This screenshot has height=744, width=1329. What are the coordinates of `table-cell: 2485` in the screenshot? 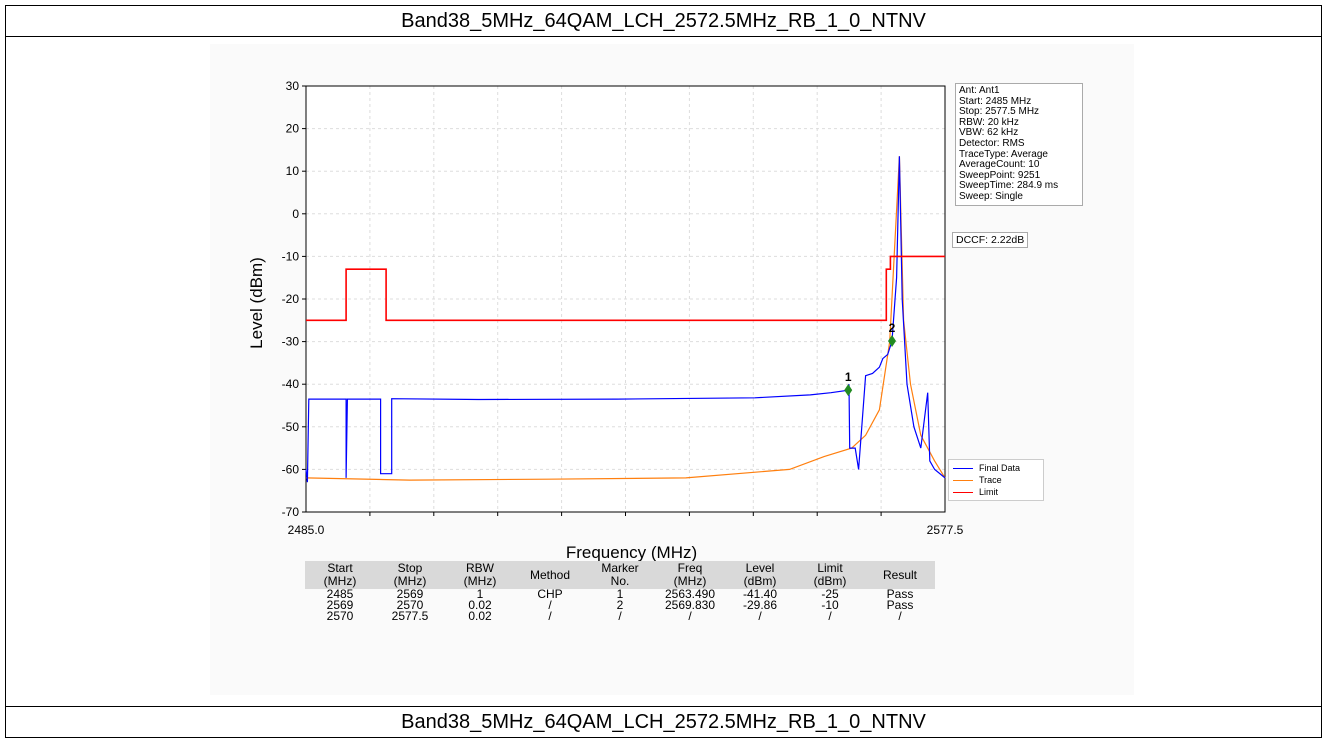 It's located at (340, 594).